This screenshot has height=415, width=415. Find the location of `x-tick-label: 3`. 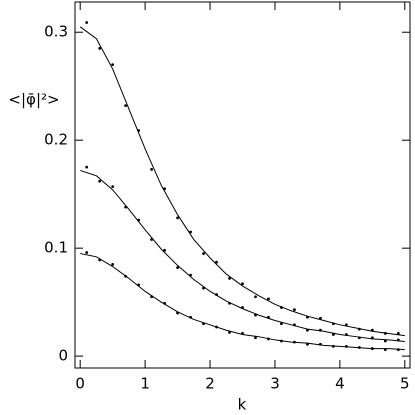

x-tick-label: 3 is located at coordinates (275, 384).